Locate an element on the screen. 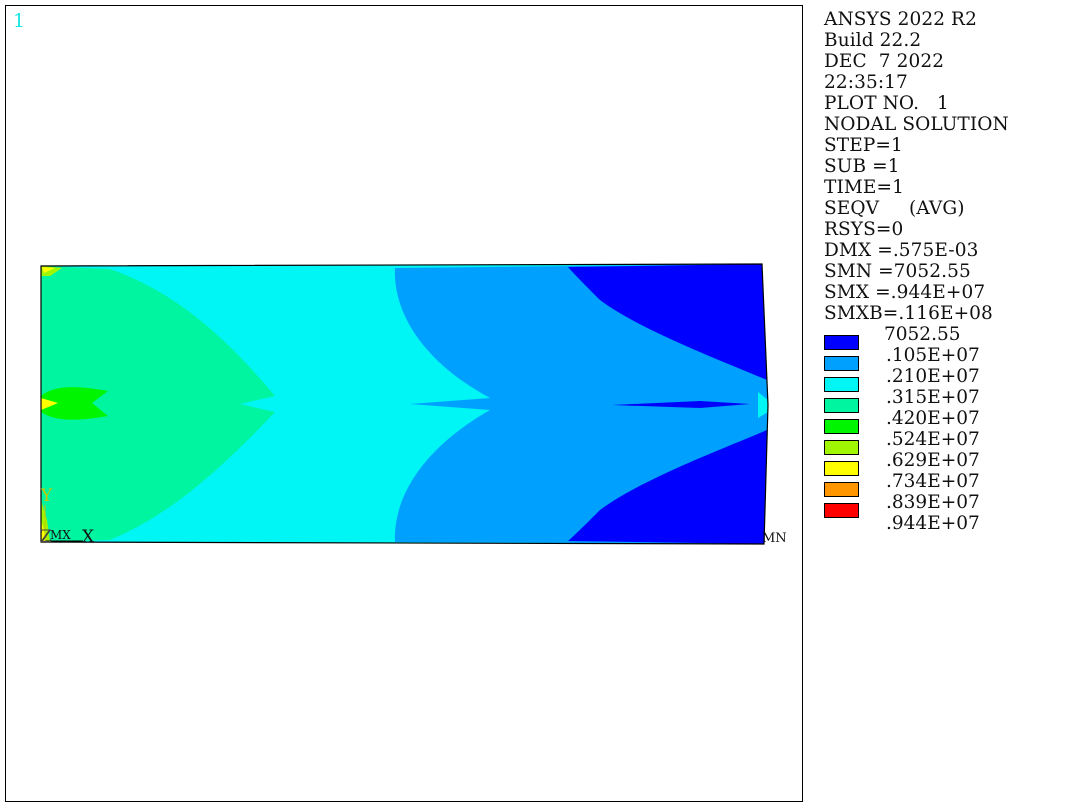 The width and height of the screenshot is (1077, 810). axis-x-label: X is located at coordinates (88, 537).